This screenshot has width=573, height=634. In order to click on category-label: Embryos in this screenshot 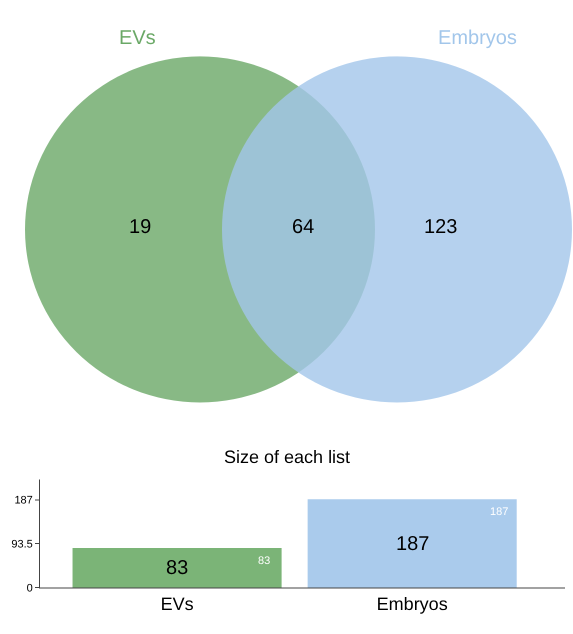, I will do `click(477, 38)`.